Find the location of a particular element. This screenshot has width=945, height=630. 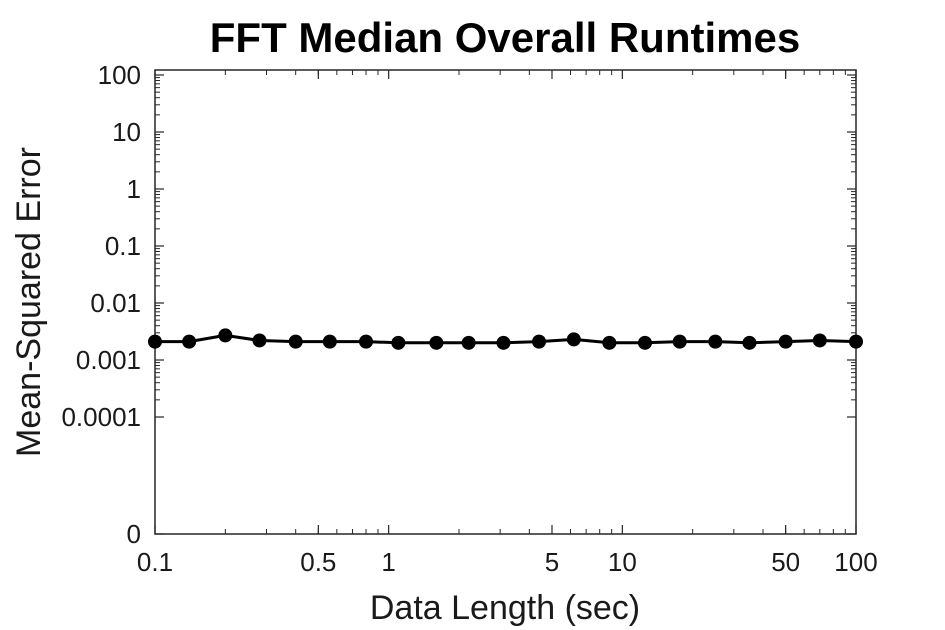

series-group is located at coordinates (505, 339).